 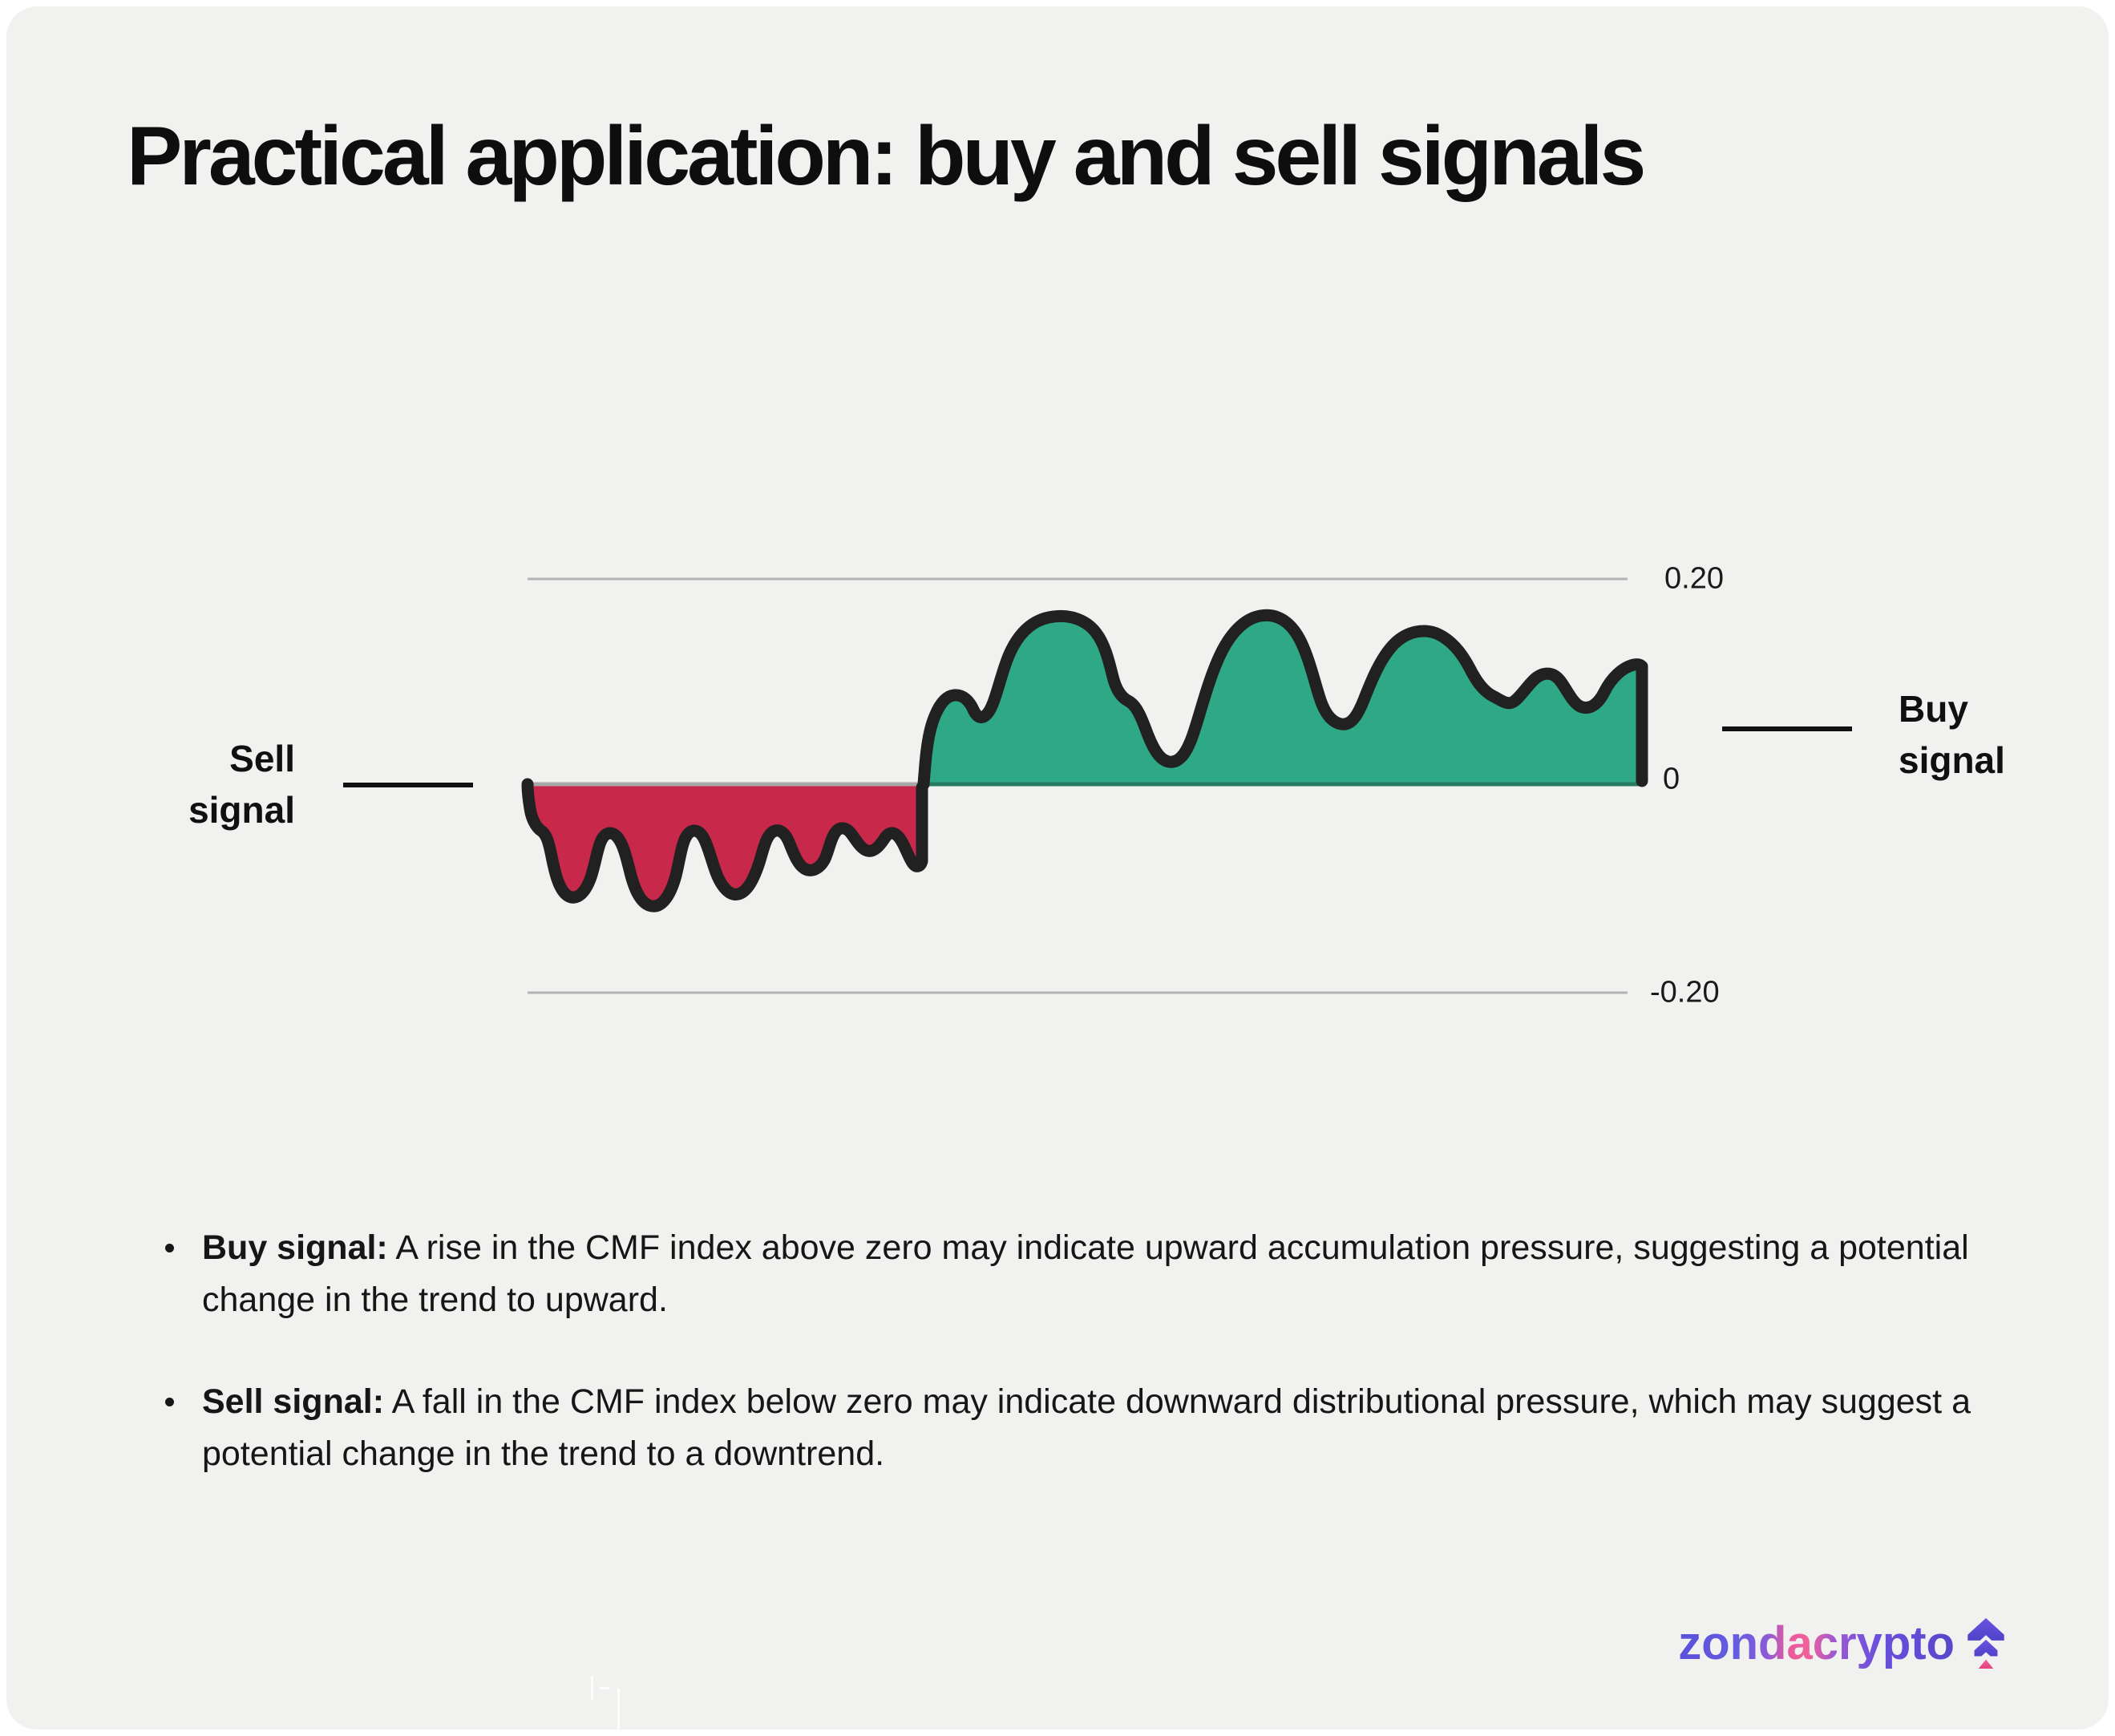 I want to click on zondacrypto-logo: zondacrypto, so click(x=1841, y=1644).